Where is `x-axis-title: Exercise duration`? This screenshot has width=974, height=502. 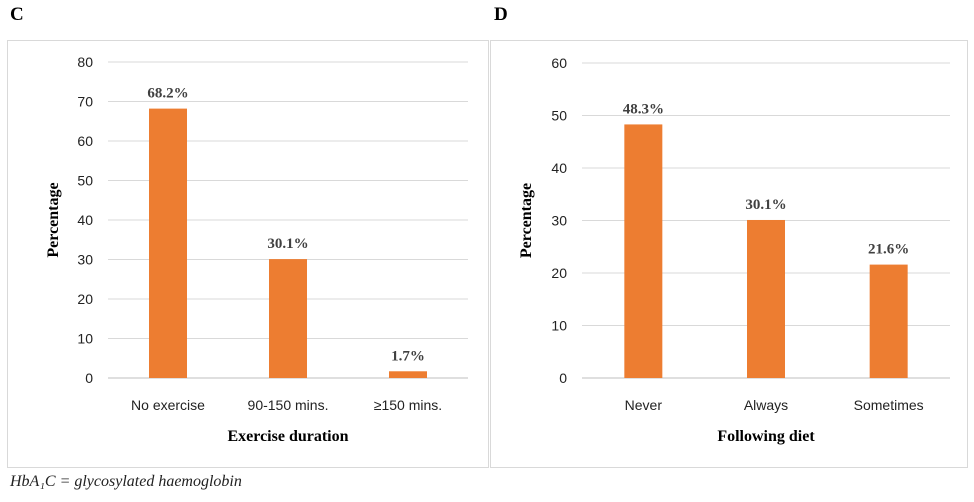 x-axis-title: Exercise duration is located at coordinates (287, 436).